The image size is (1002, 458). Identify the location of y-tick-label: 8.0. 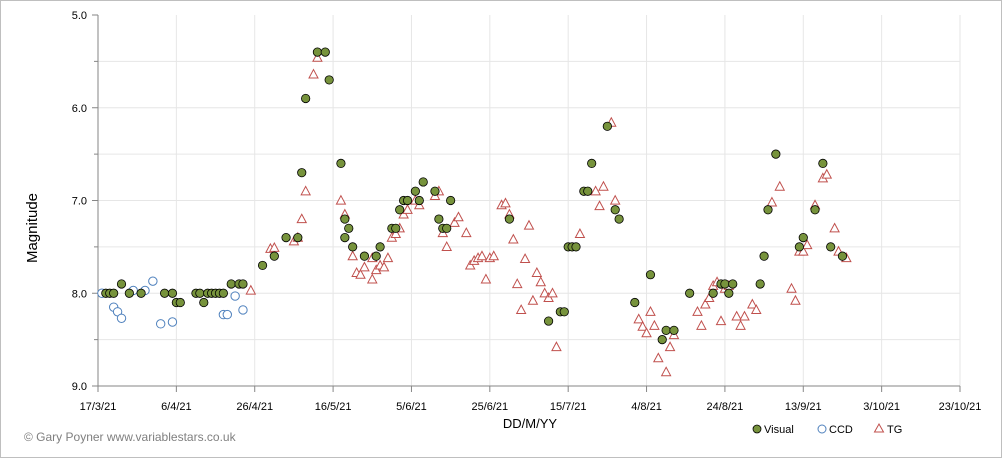
(79, 294).